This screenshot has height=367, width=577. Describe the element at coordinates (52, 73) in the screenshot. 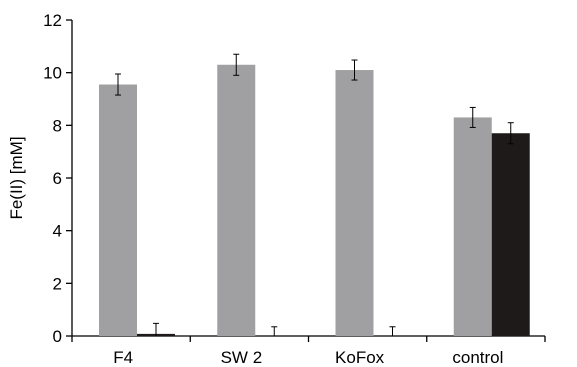

I see `y-tick-label: 10` at that location.